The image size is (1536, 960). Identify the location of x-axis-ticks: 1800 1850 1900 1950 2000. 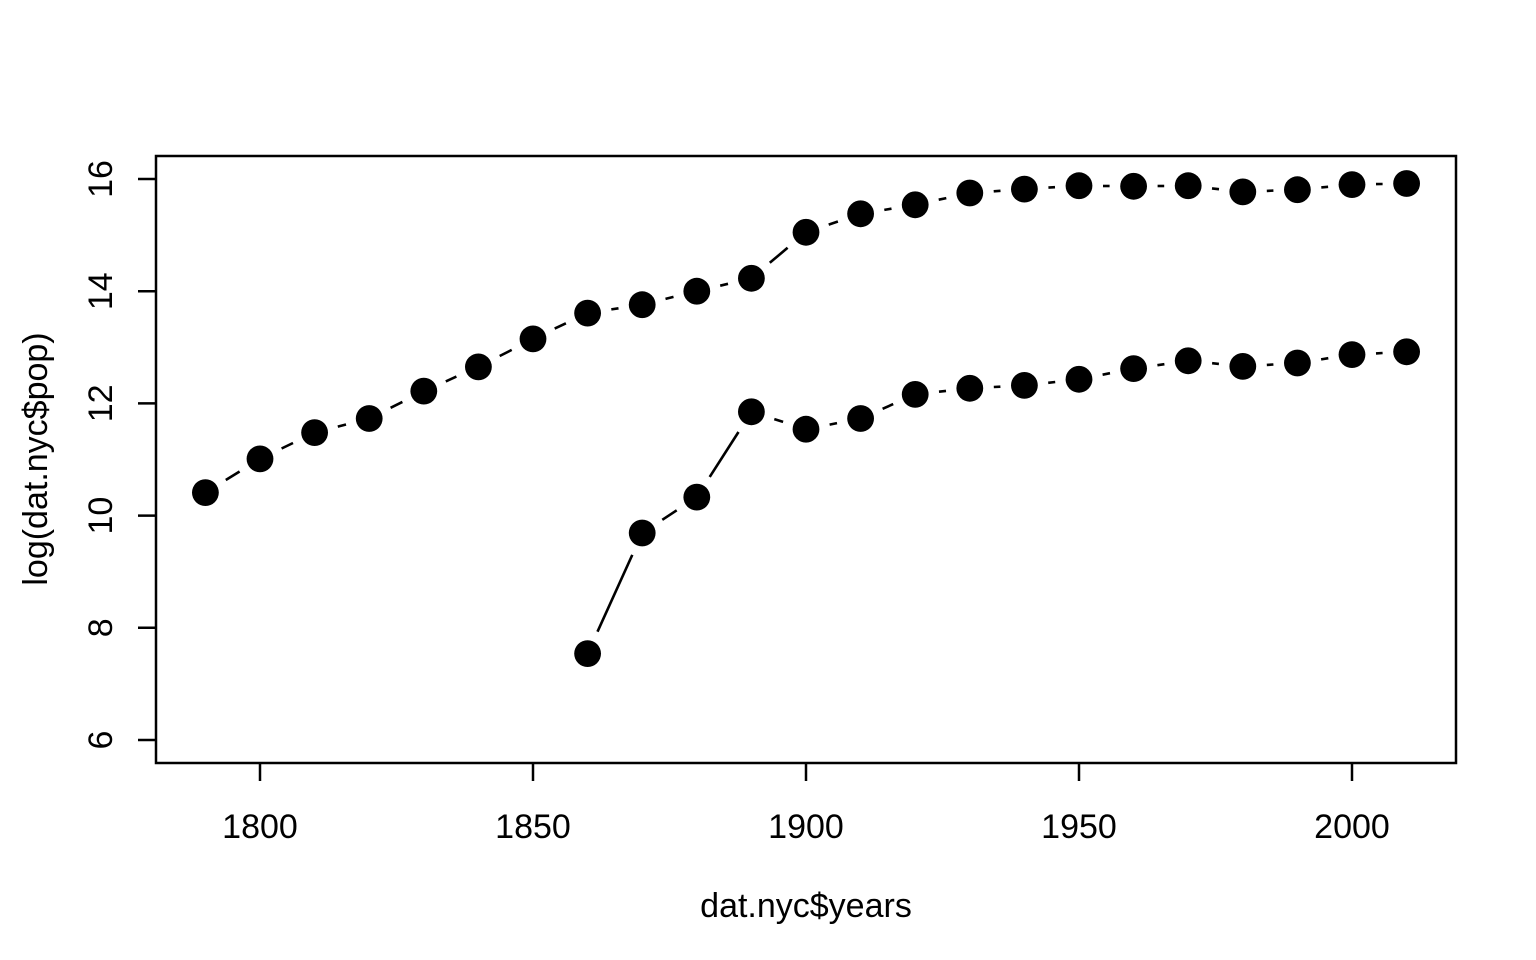
(806, 804).